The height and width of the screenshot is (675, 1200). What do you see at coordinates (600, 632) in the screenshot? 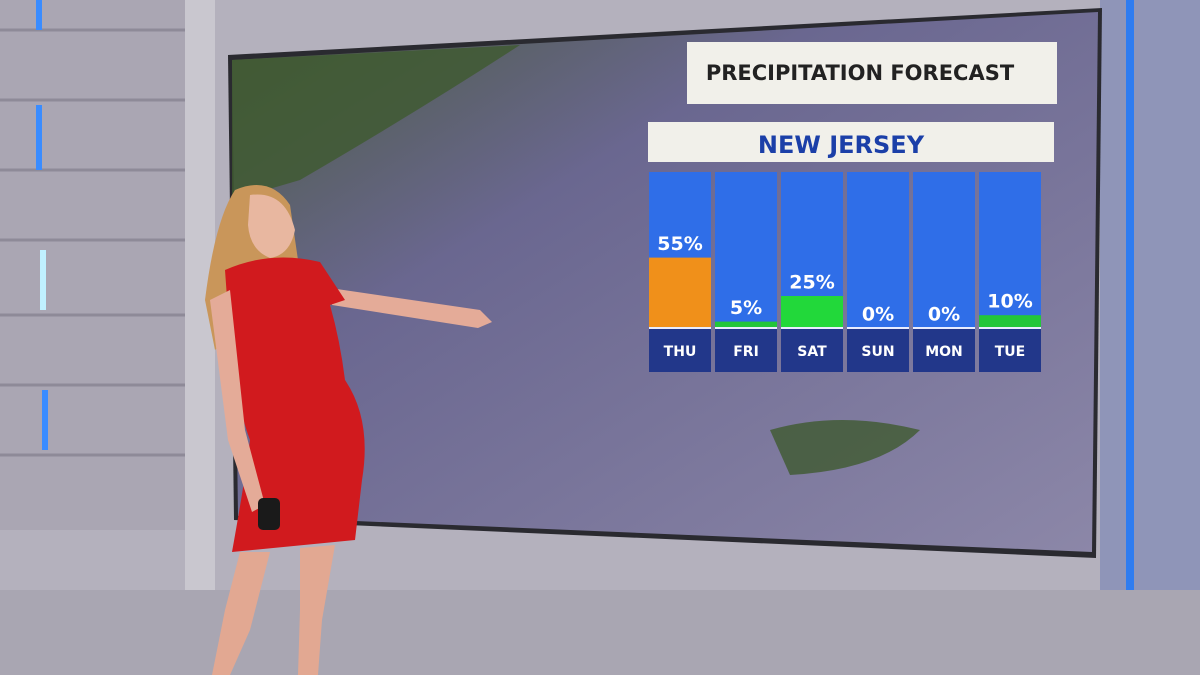
I see `floor` at bounding box center [600, 632].